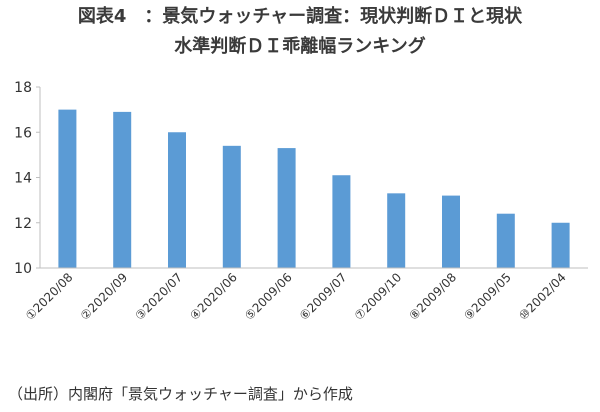 The width and height of the screenshot is (600, 412). Describe the element at coordinates (23, 88) in the screenshot. I see `y-tick-label: 18` at that location.